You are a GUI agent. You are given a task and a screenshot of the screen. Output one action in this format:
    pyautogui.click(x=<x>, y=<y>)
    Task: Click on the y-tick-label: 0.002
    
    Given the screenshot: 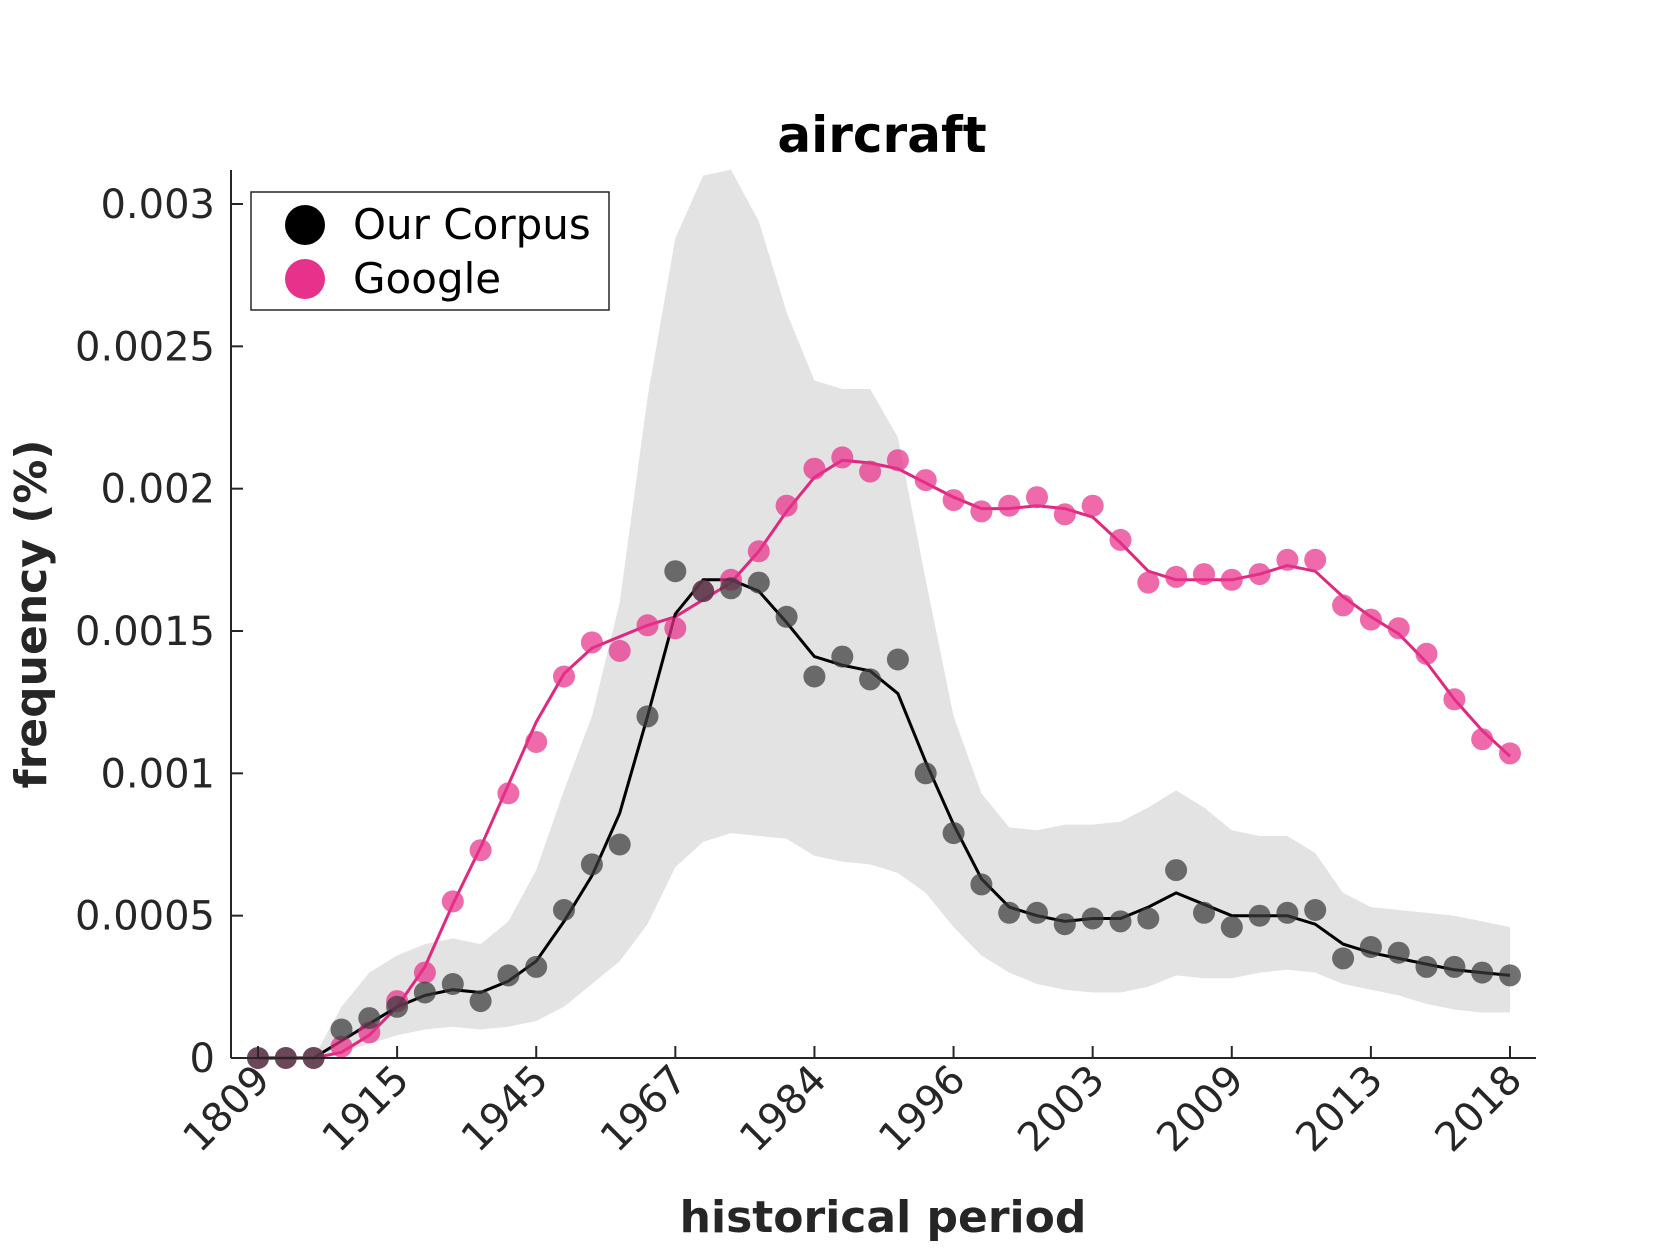 What is the action you would take?
    pyautogui.click(x=157, y=490)
    